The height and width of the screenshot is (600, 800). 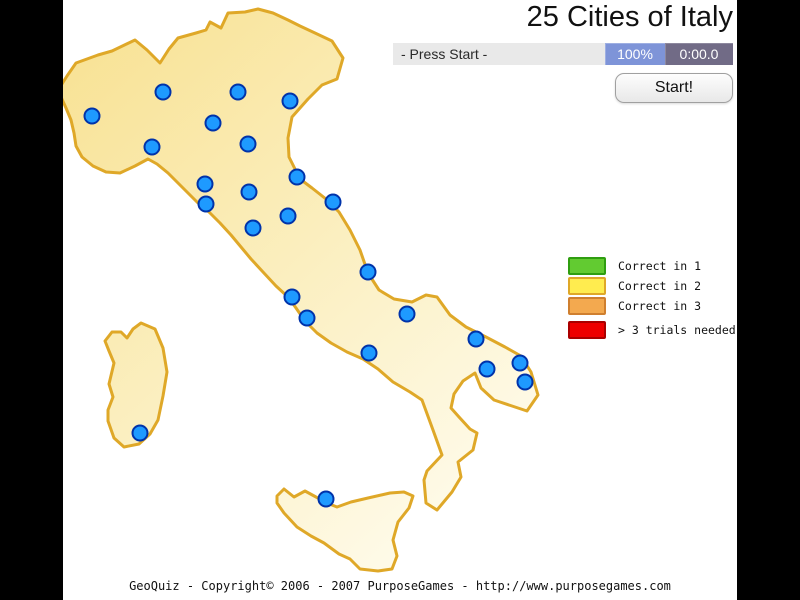 I want to click on status-bar: - Press Start - 100% 0:00.0, so click(x=563, y=54).